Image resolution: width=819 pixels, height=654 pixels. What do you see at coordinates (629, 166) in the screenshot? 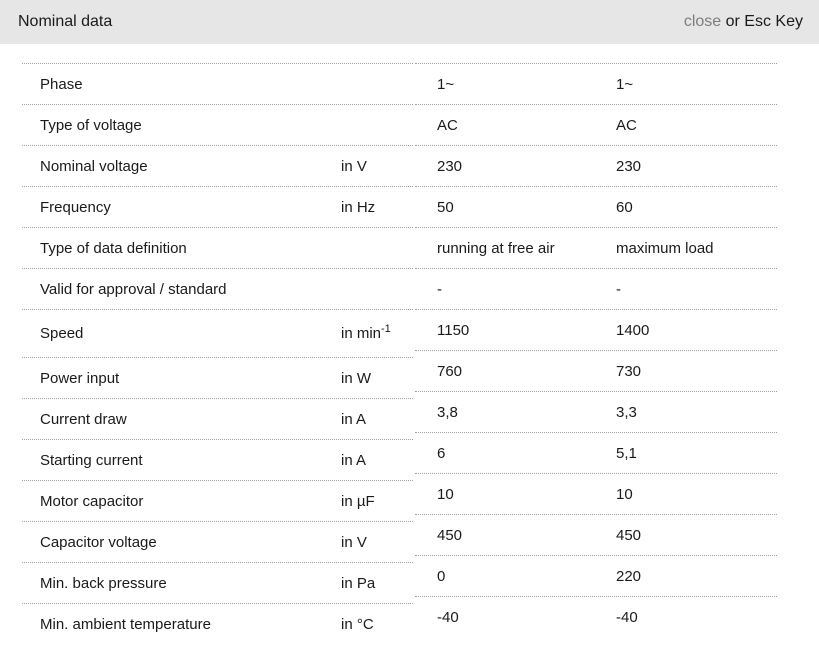
I see `value-col-2: 230` at bounding box center [629, 166].